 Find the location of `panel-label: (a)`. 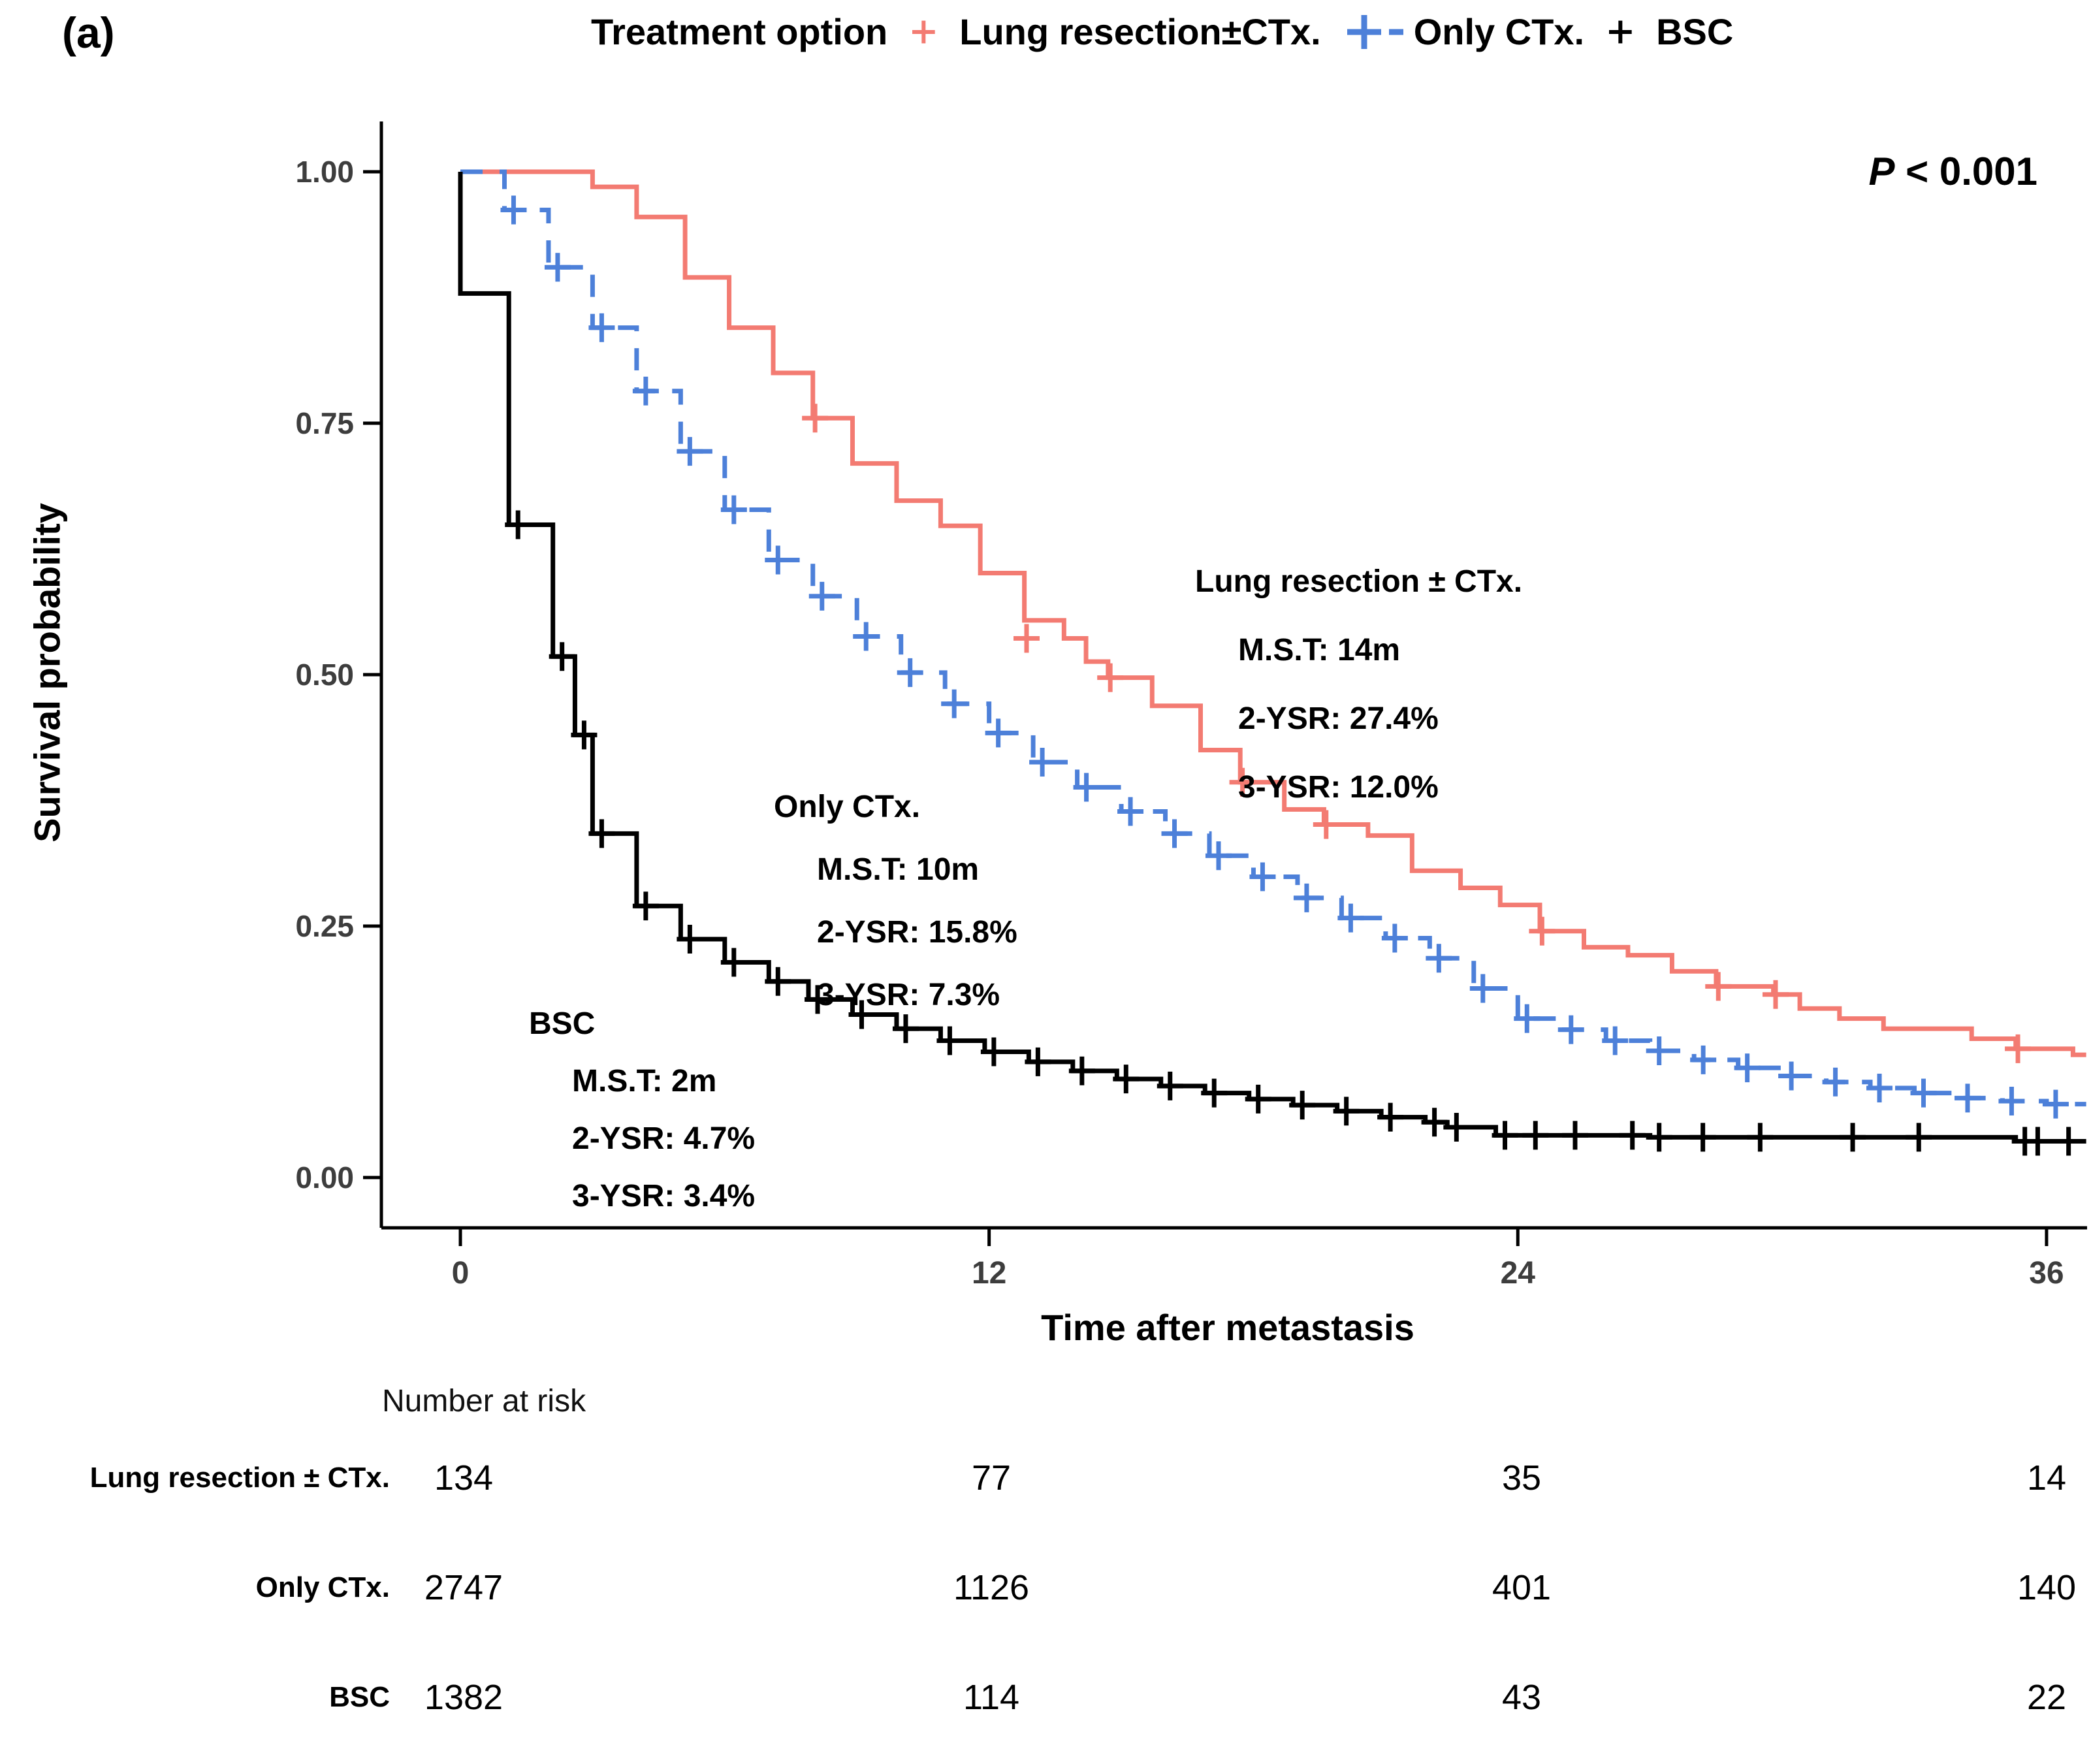

panel-label: (a) is located at coordinates (88, 32).